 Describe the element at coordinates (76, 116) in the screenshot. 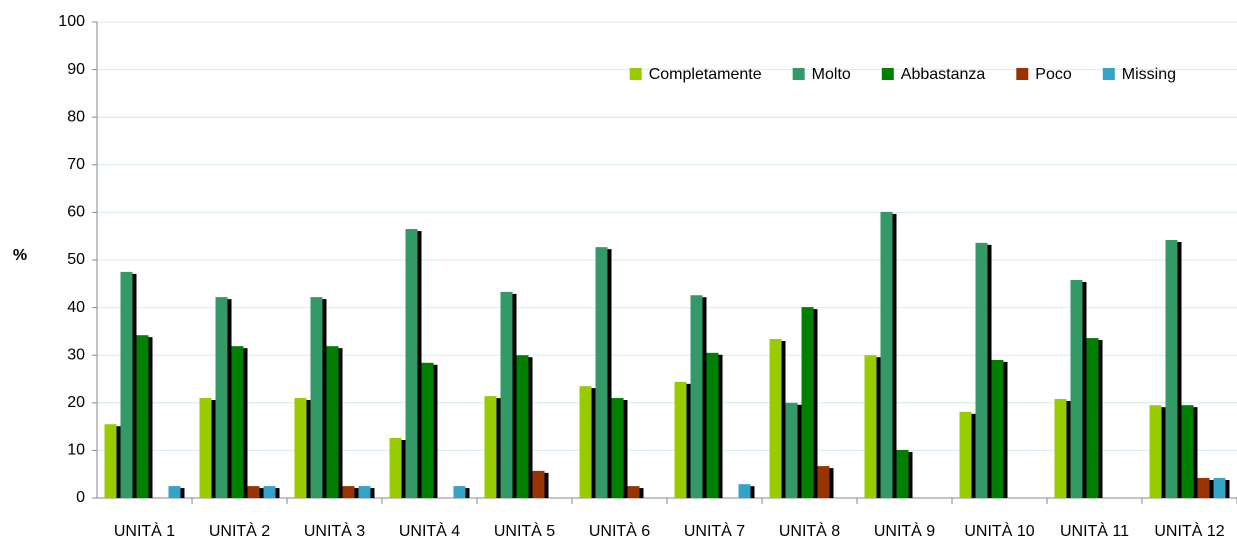

I see `y-tick-label: 80` at that location.